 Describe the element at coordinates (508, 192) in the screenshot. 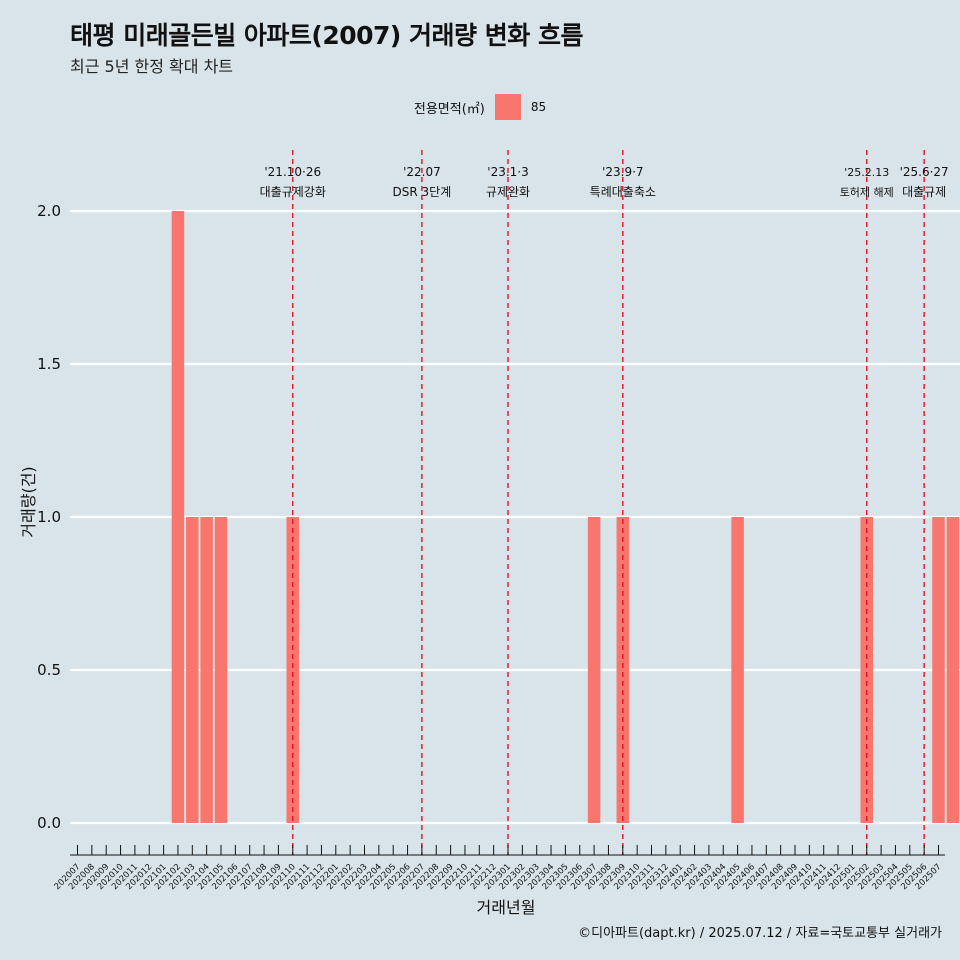

I see `event-name-label: 규제완화` at that location.